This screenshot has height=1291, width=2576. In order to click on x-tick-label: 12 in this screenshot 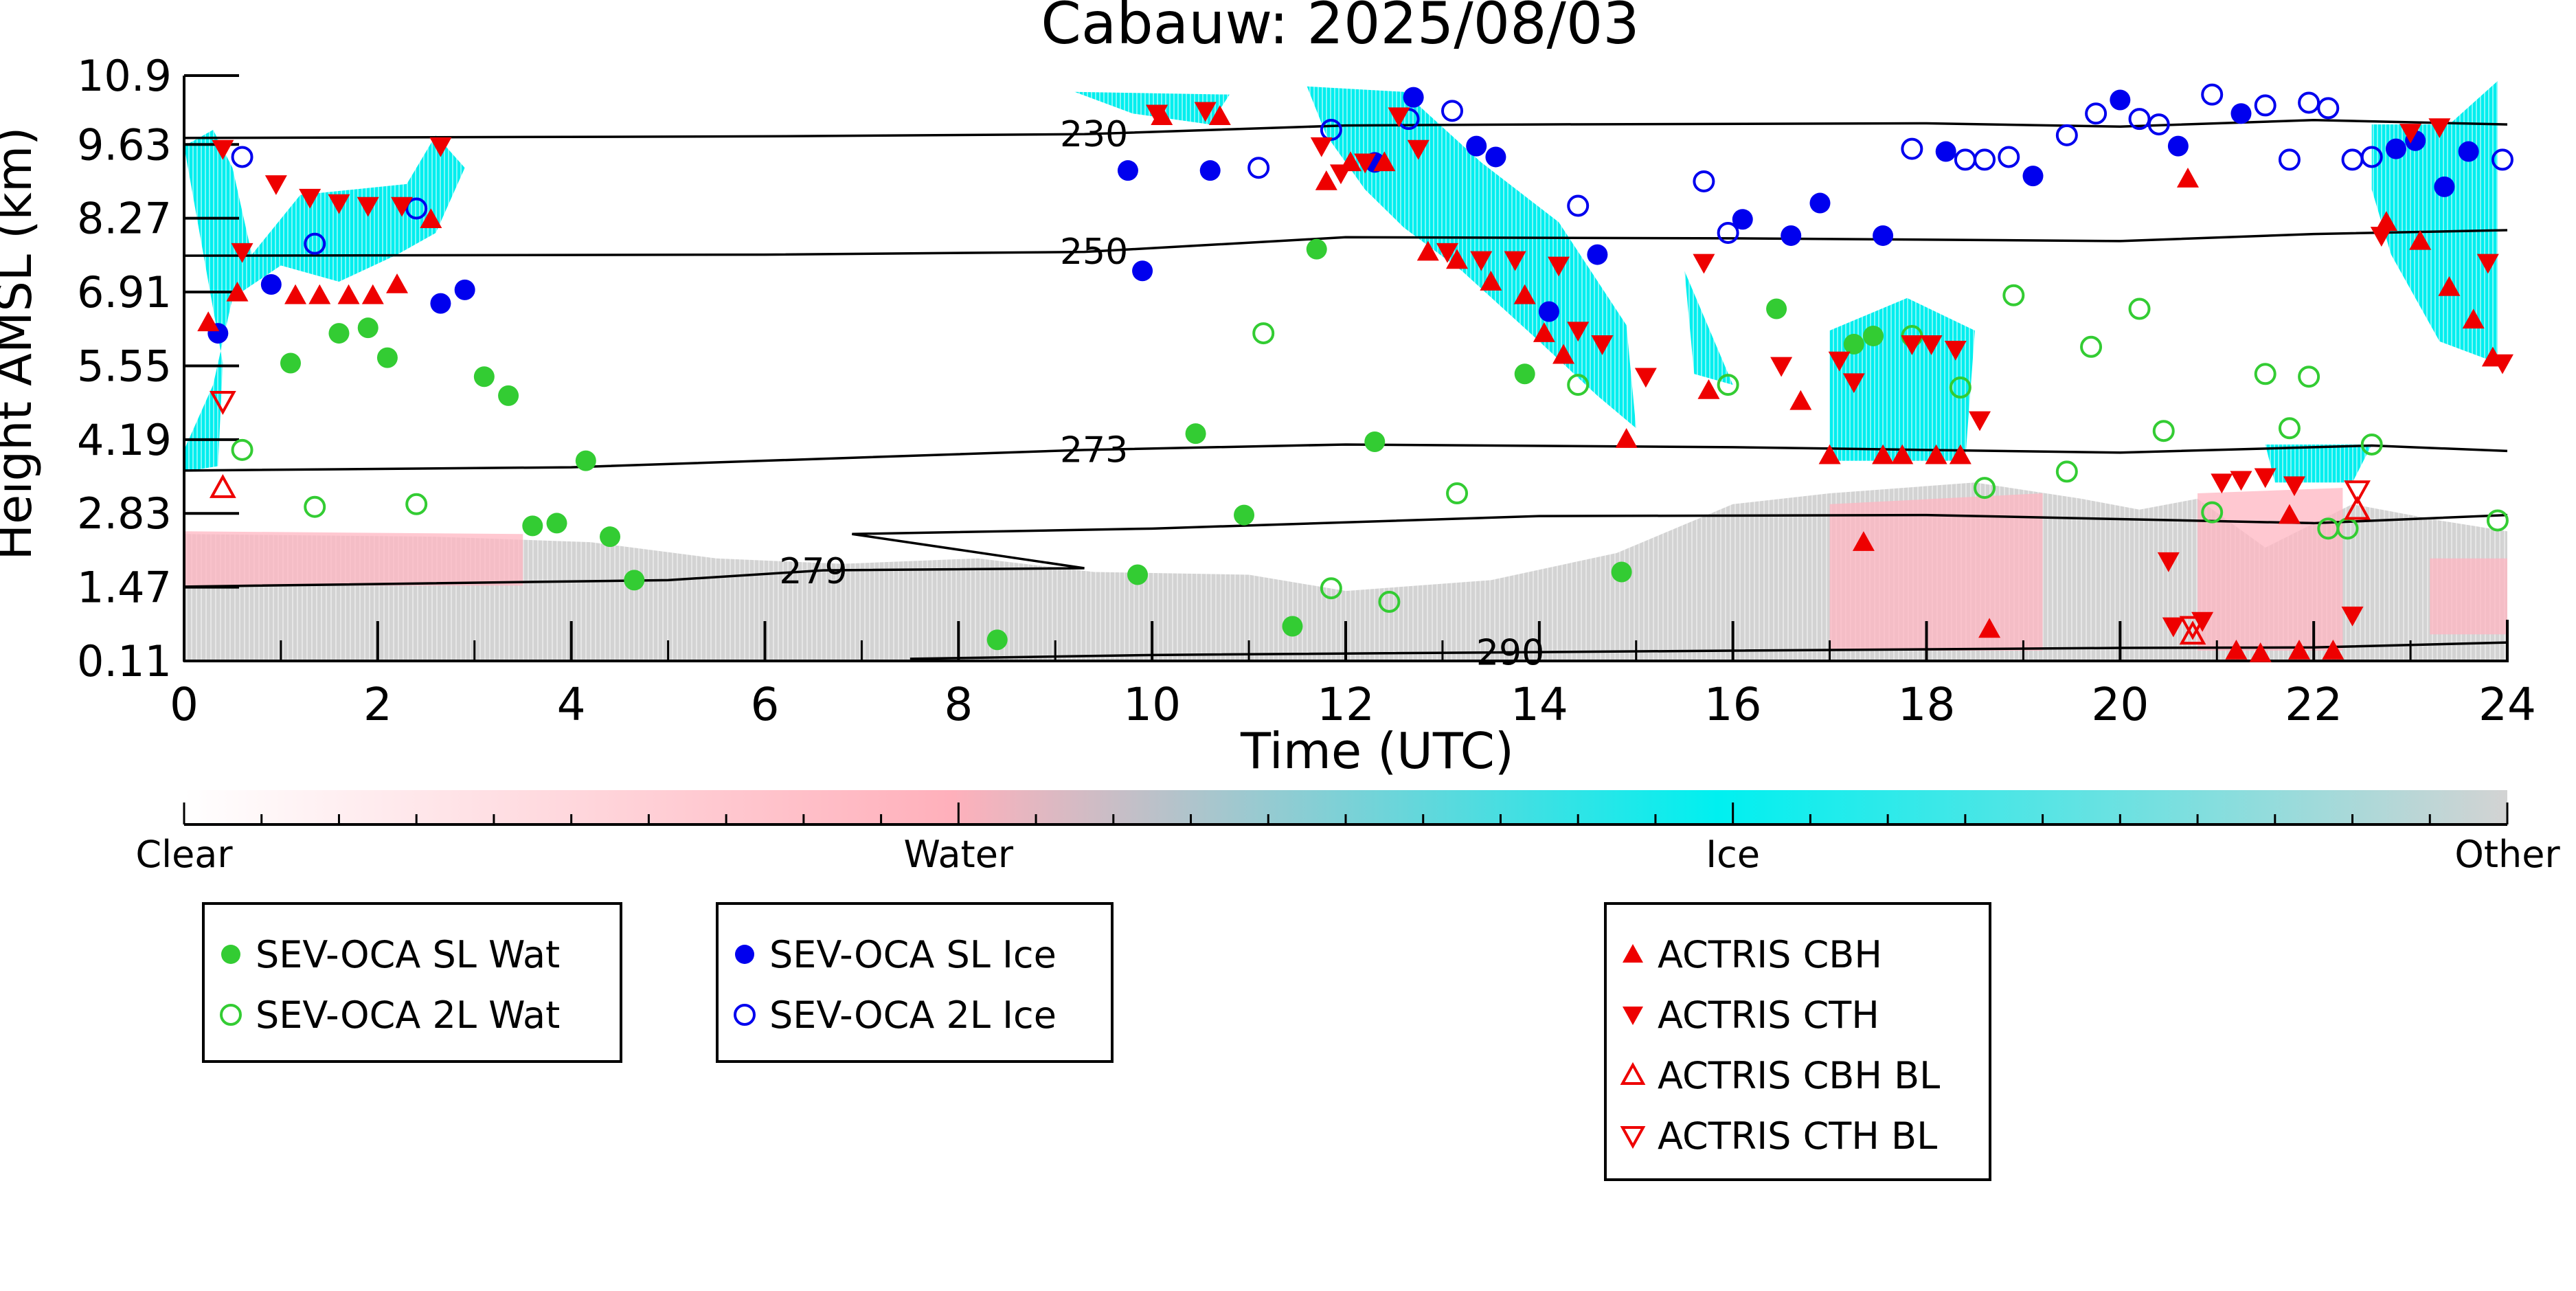, I will do `click(1346, 704)`.